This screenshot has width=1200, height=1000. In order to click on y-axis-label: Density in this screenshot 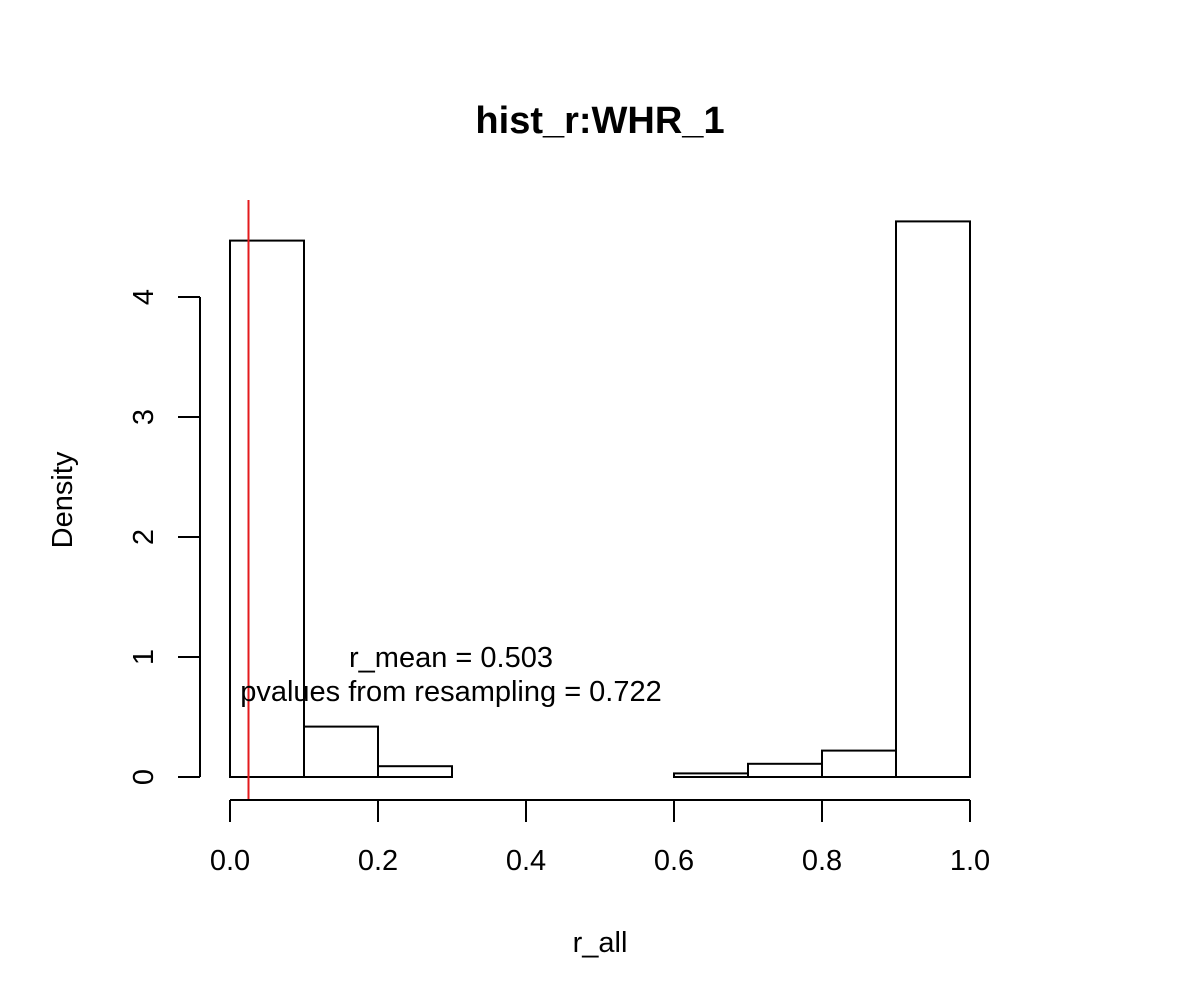, I will do `click(63, 499)`.